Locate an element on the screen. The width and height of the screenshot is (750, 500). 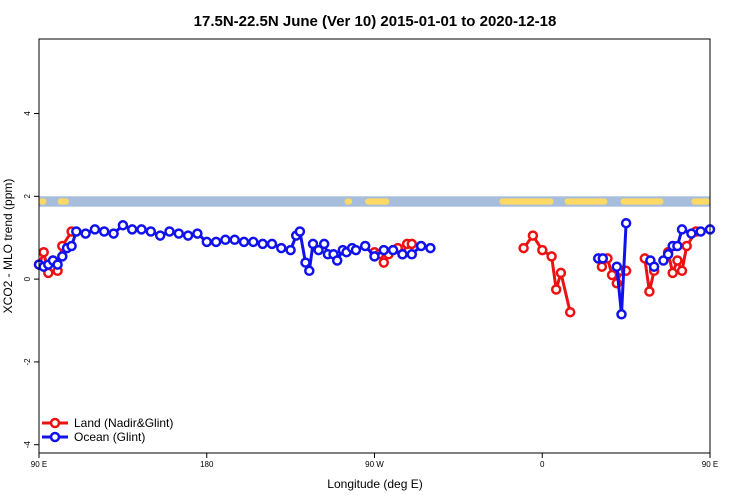
y-axis: -4 -2 0 2 4 is located at coordinates (31, 280).